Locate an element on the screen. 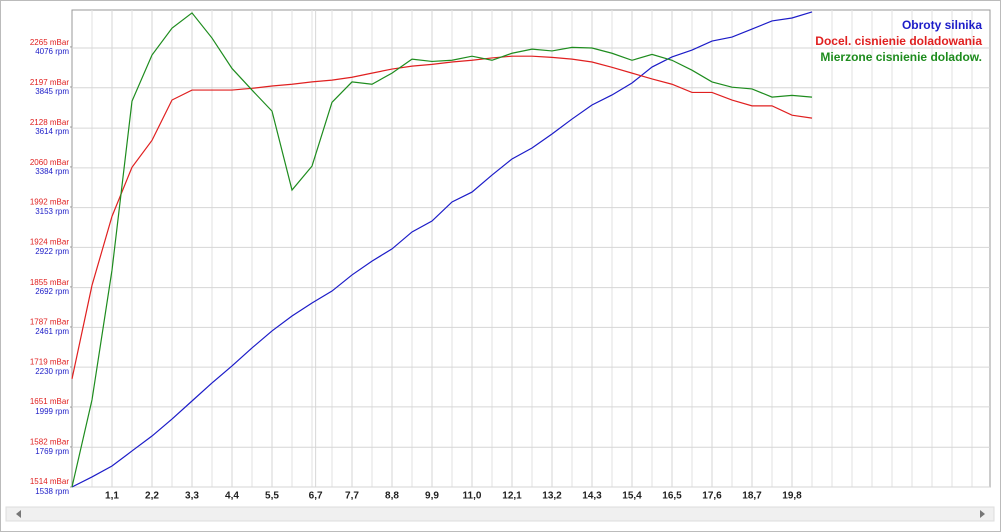 The height and width of the screenshot is (532, 1001). legend-entry: Docel. cisnienie doladowania is located at coordinates (898, 41).